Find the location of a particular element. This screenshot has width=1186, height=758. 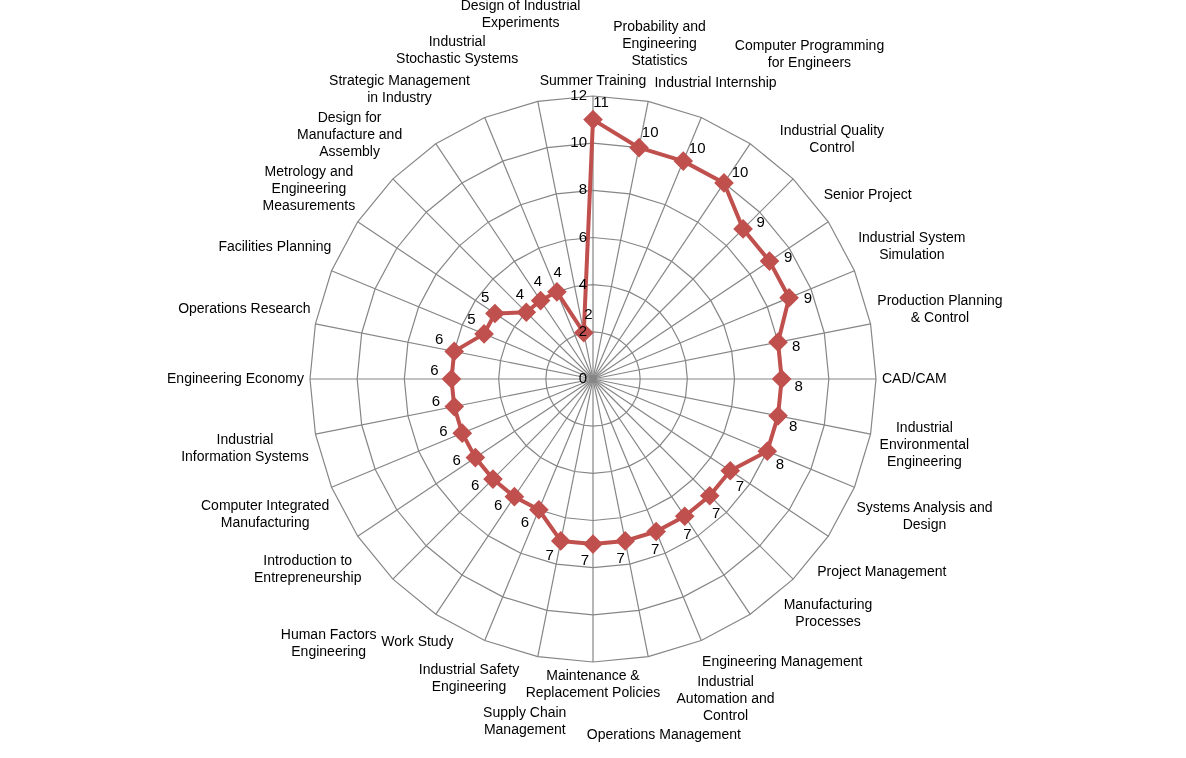

spoke-label: Facilities Planning is located at coordinates (275, 246).